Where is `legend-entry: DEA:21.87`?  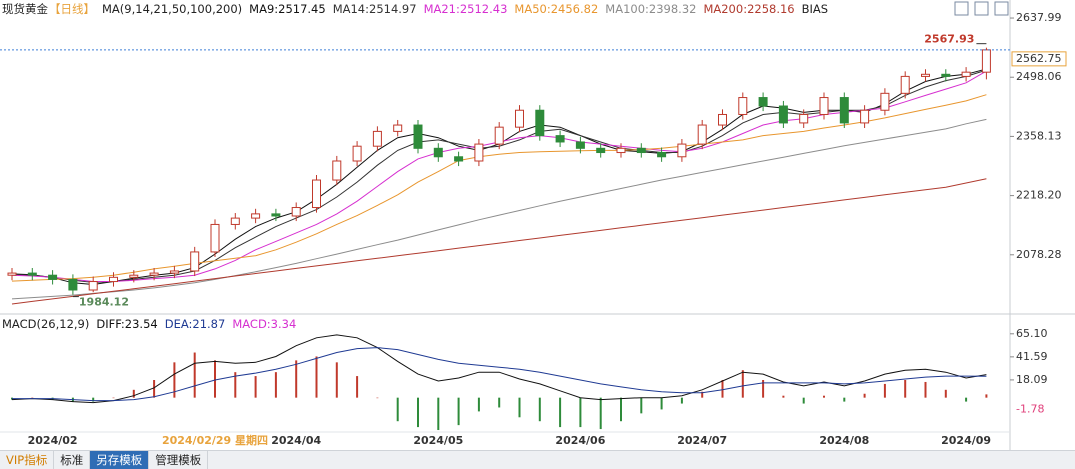
legend-entry: DEA:21.87 is located at coordinates (195, 324).